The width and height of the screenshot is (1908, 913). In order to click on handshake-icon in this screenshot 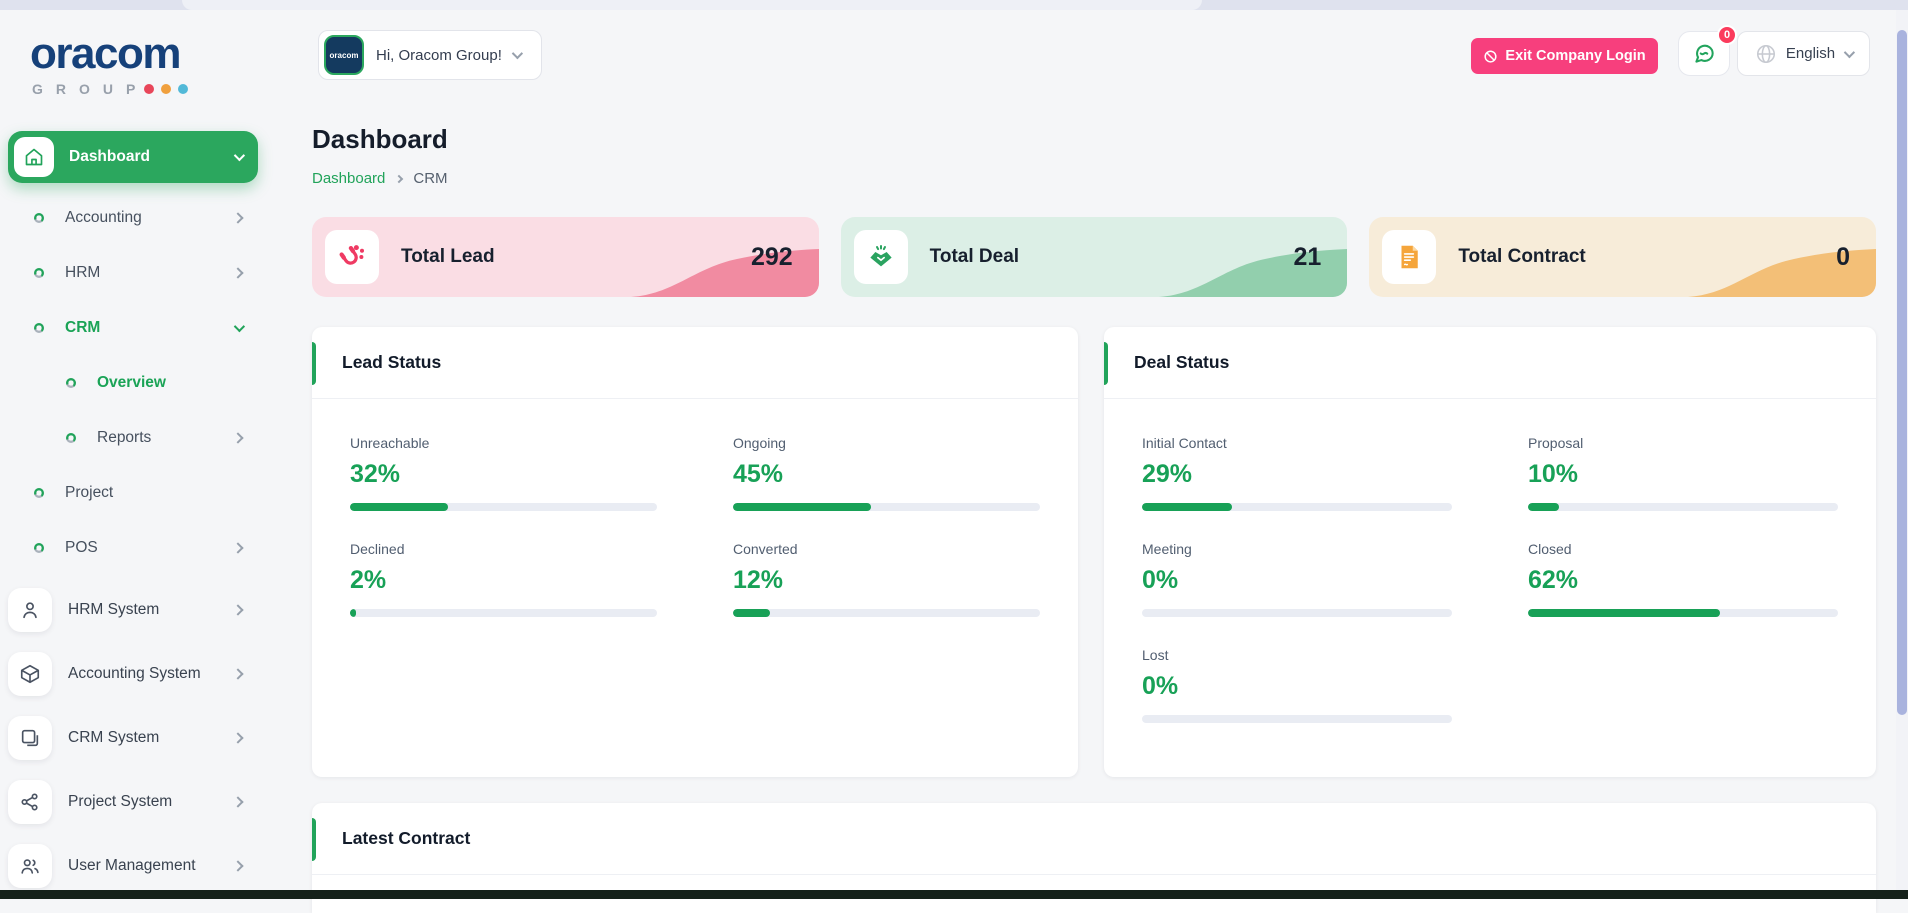, I will do `click(880, 257)`.